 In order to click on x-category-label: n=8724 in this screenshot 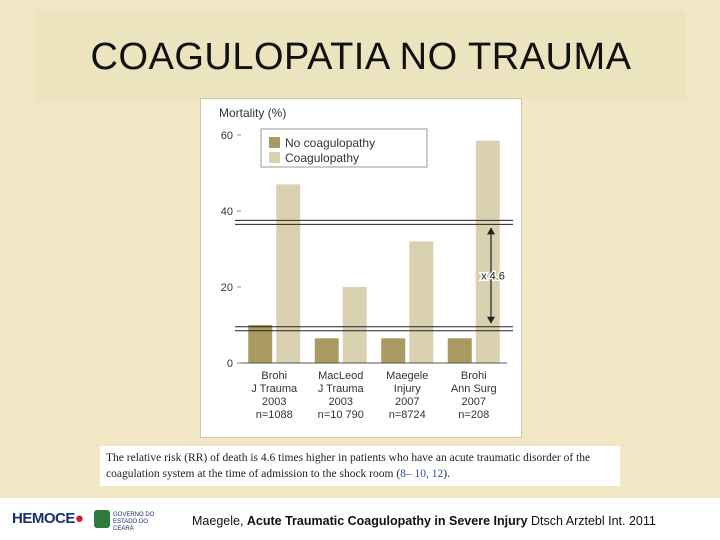, I will do `click(407, 415)`.